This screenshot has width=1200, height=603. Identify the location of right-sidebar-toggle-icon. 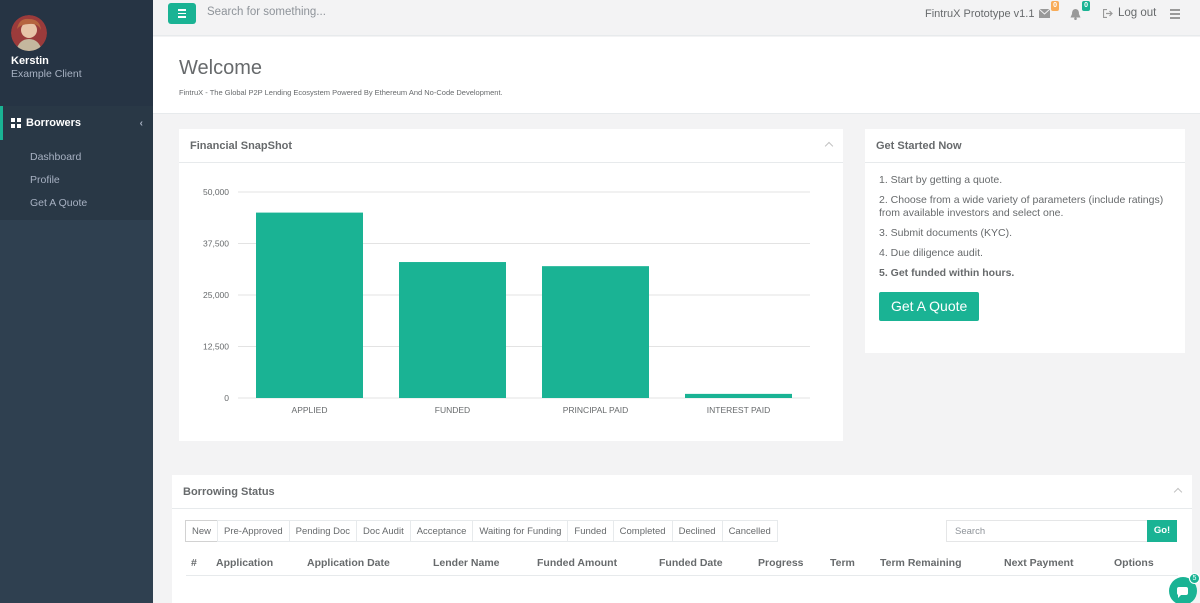
(1175, 14).